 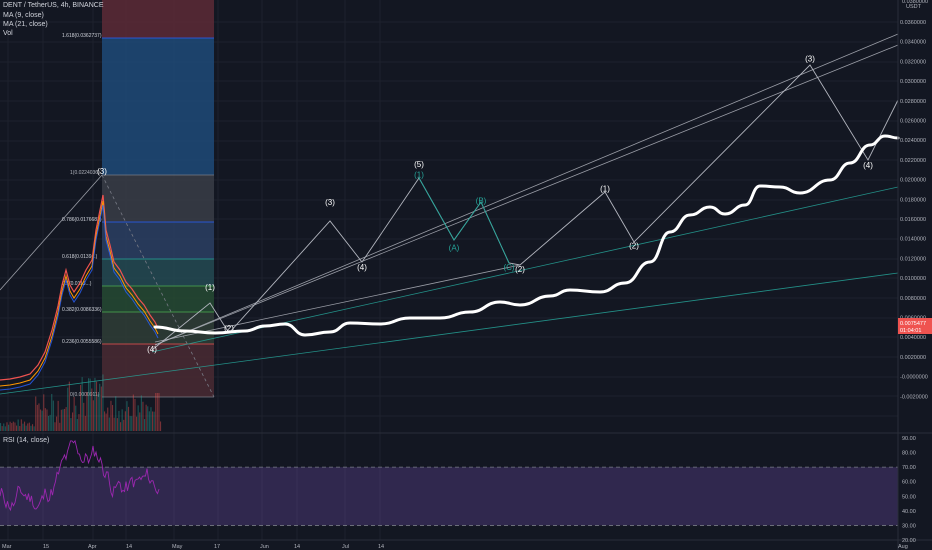 What do you see at coordinates (26, 440) in the screenshot?
I see `rsi-legend: RSI (14, close)` at bounding box center [26, 440].